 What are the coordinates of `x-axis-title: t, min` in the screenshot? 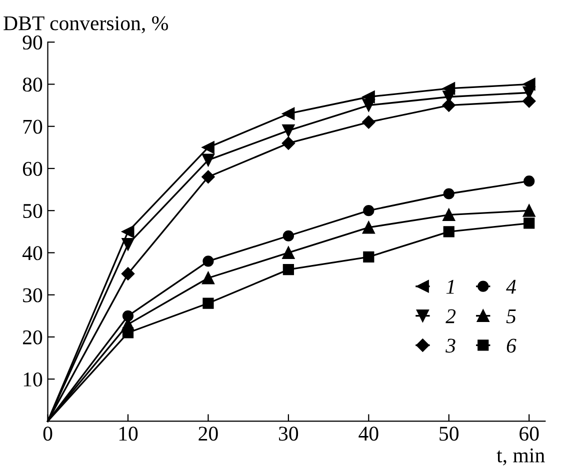 It's located at (520, 457).